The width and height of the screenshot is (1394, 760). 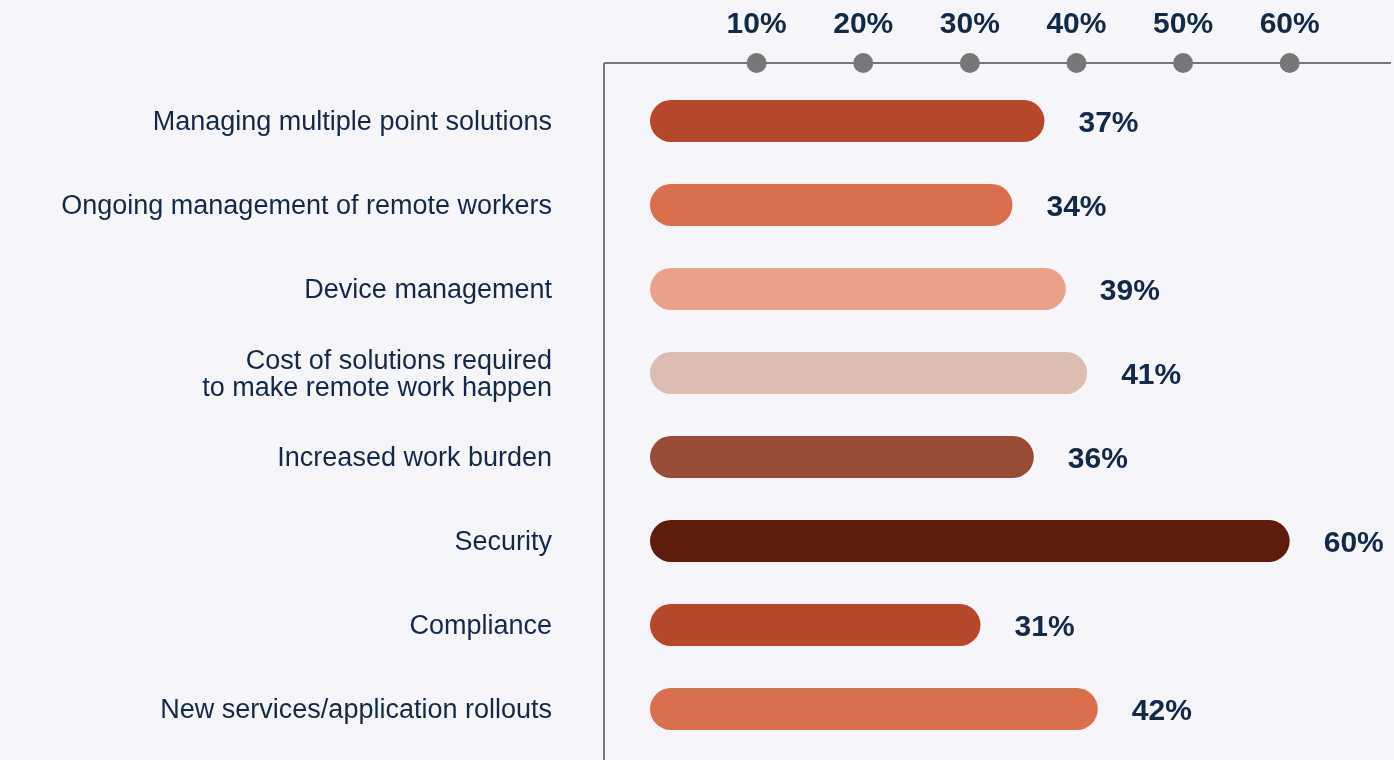 What do you see at coordinates (377, 373) in the screenshot?
I see `y-tick-label: Cost of solutions required to make remote work happen` at bounding box center [377, 373].